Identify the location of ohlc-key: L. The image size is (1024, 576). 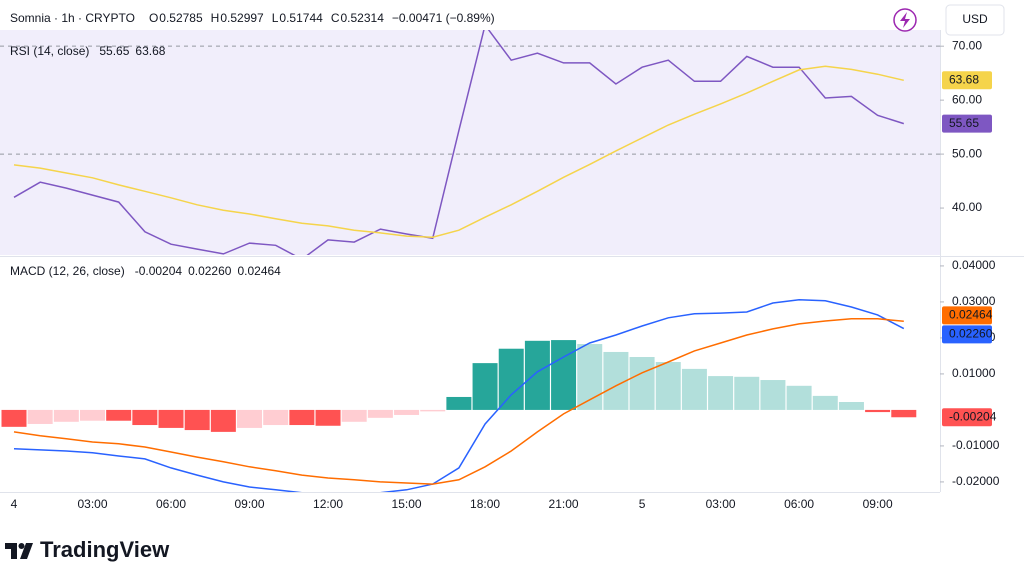
(275, 18).